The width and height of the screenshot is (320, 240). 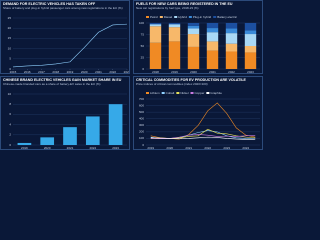 What do you see at coordinates (202, 17) in the screenshot?
I see `legend-label: Plug-in hybrid` at bounding box center [202, 17].